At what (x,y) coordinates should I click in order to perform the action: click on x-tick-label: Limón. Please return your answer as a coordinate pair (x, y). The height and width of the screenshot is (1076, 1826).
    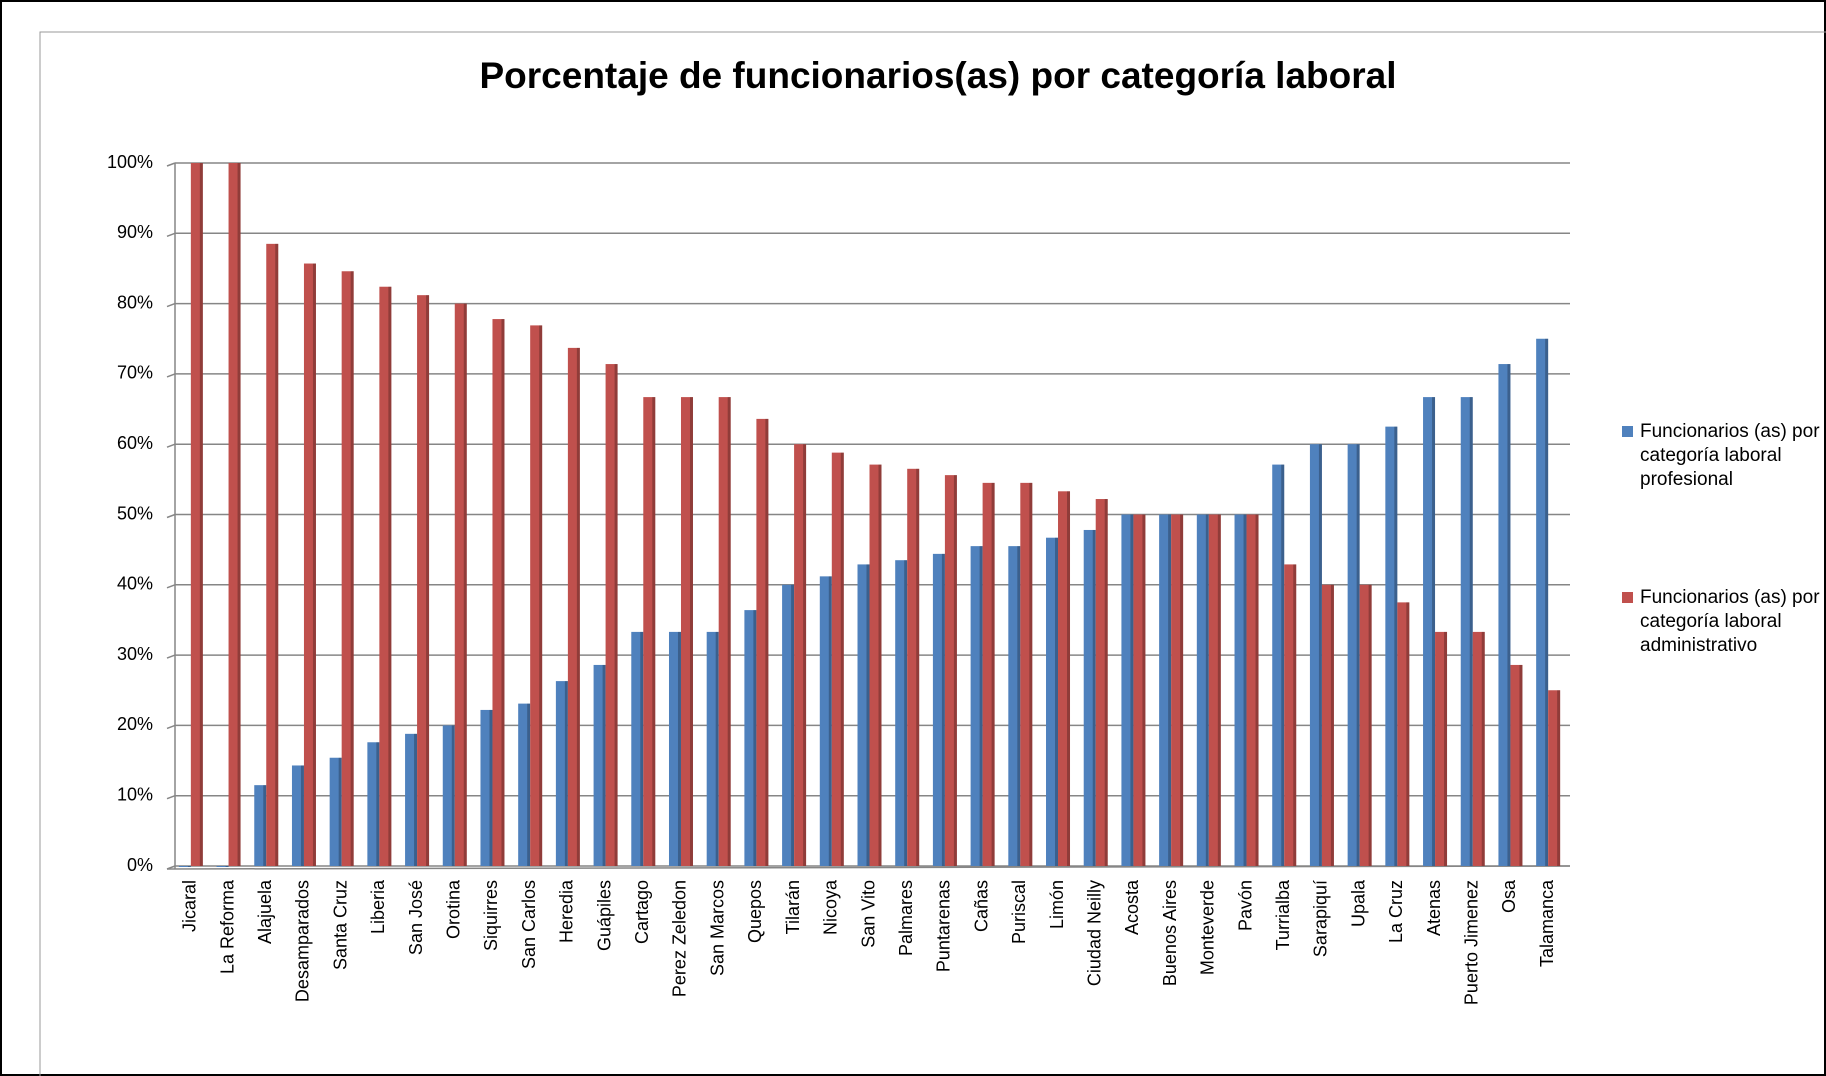
    Looking at the image, I should click on (1057, 904).